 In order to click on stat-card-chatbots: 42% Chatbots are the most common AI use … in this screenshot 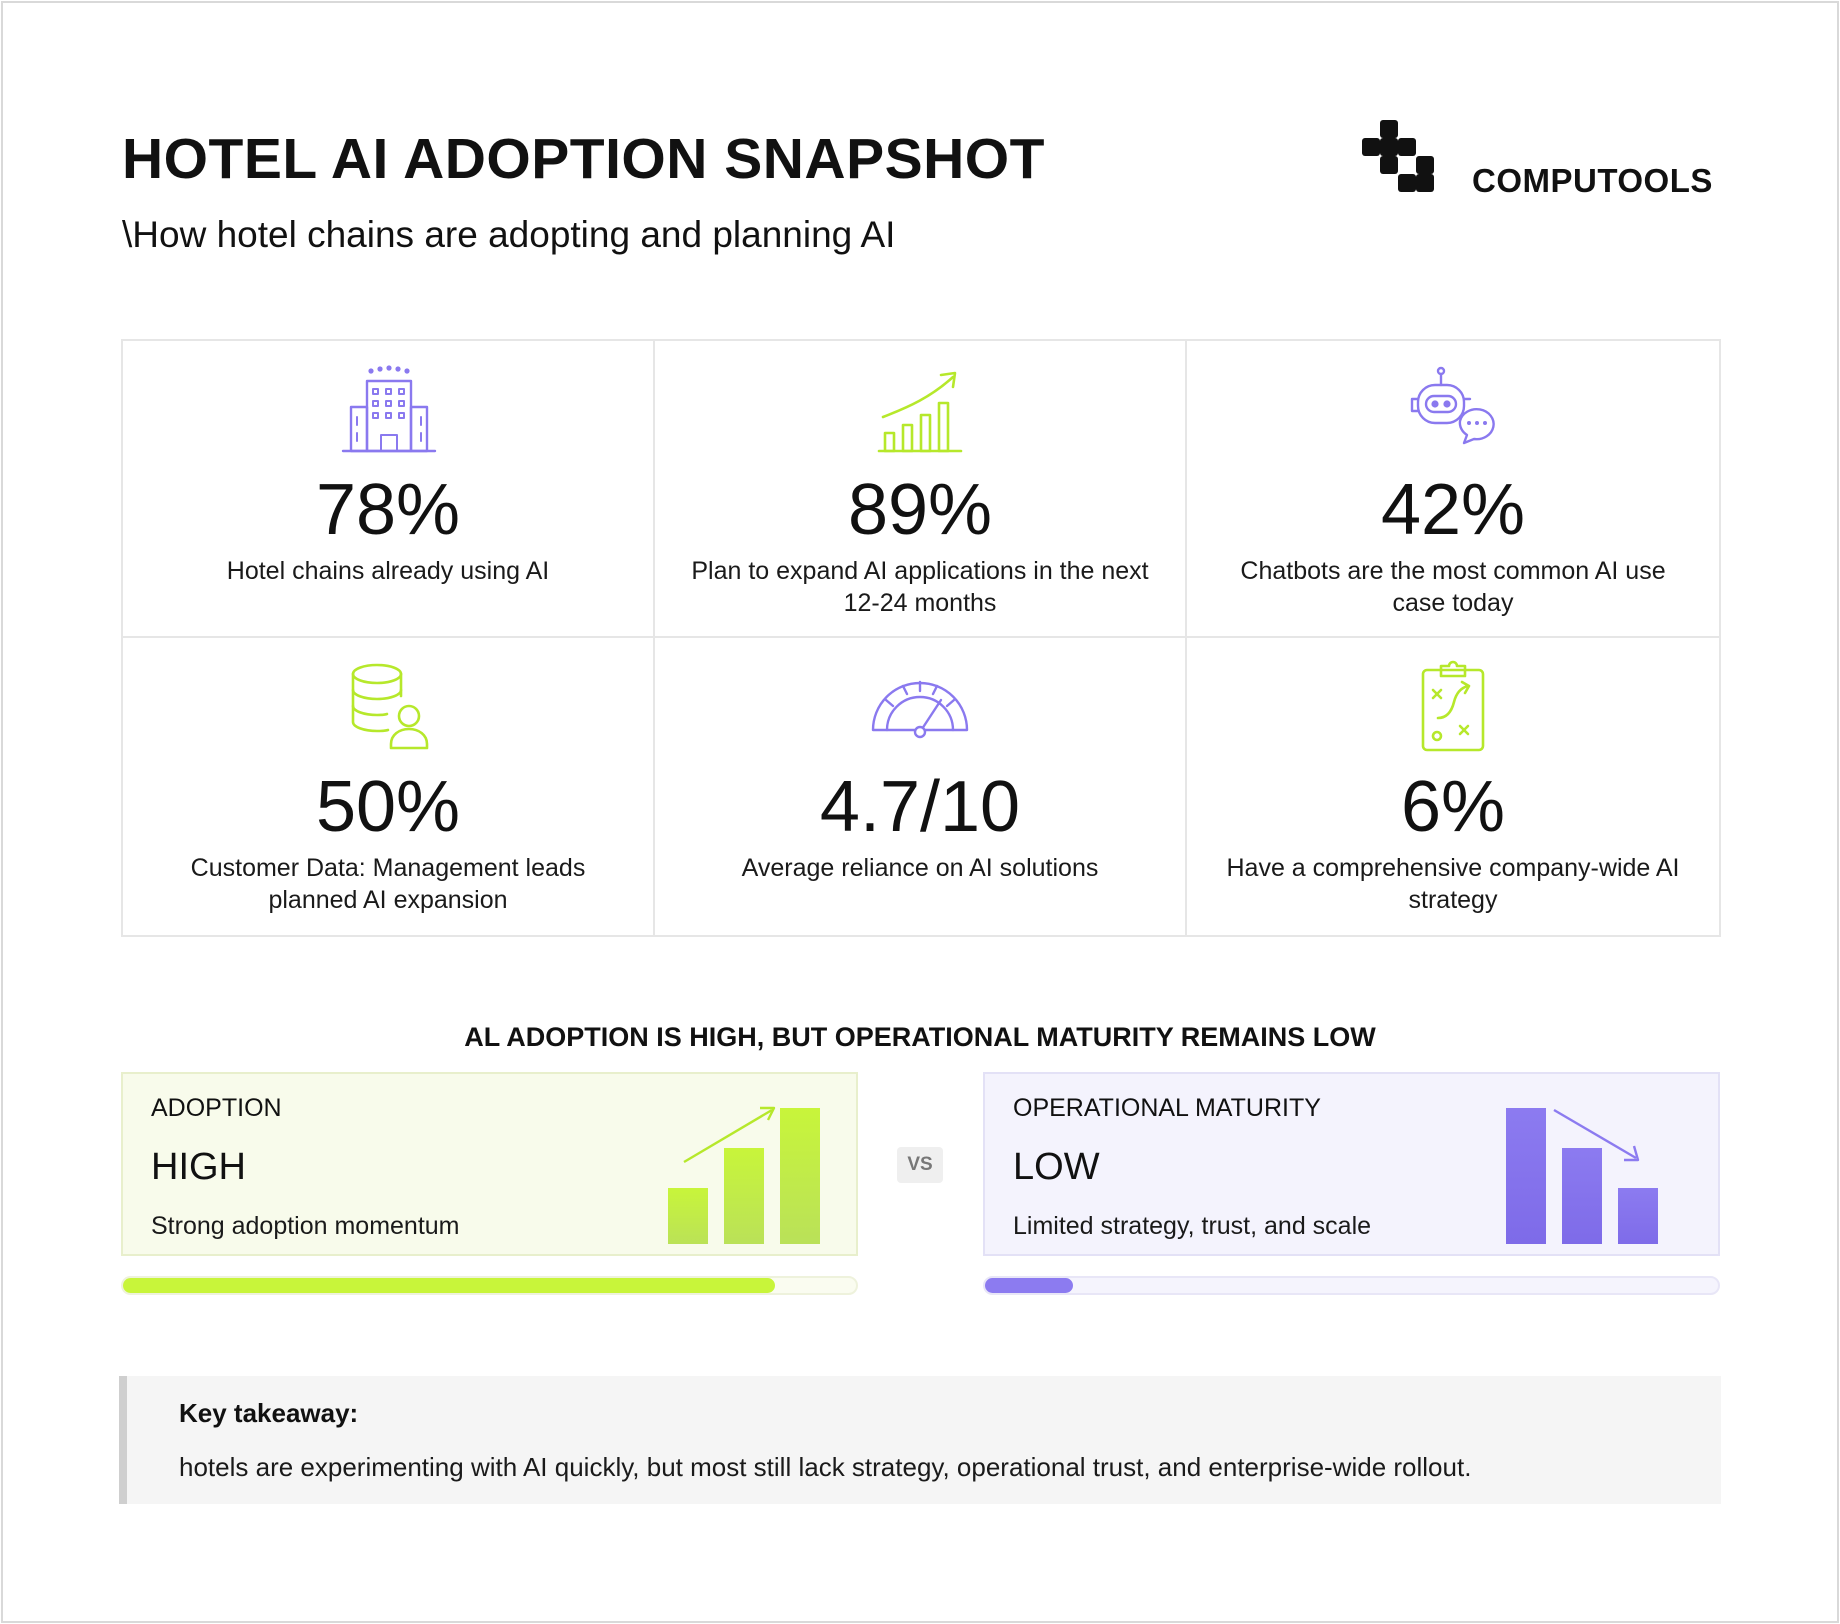, I will do `click(1453, 489)`.